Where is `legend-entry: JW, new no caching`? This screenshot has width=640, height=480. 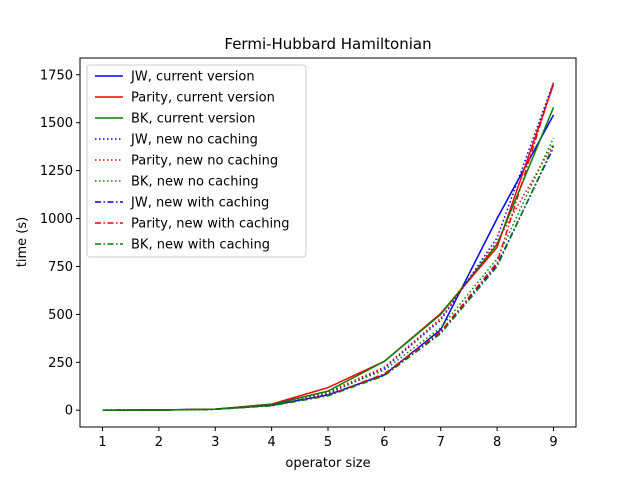 legend-entry: JW, new no caching is located at coordinates (194, 140).